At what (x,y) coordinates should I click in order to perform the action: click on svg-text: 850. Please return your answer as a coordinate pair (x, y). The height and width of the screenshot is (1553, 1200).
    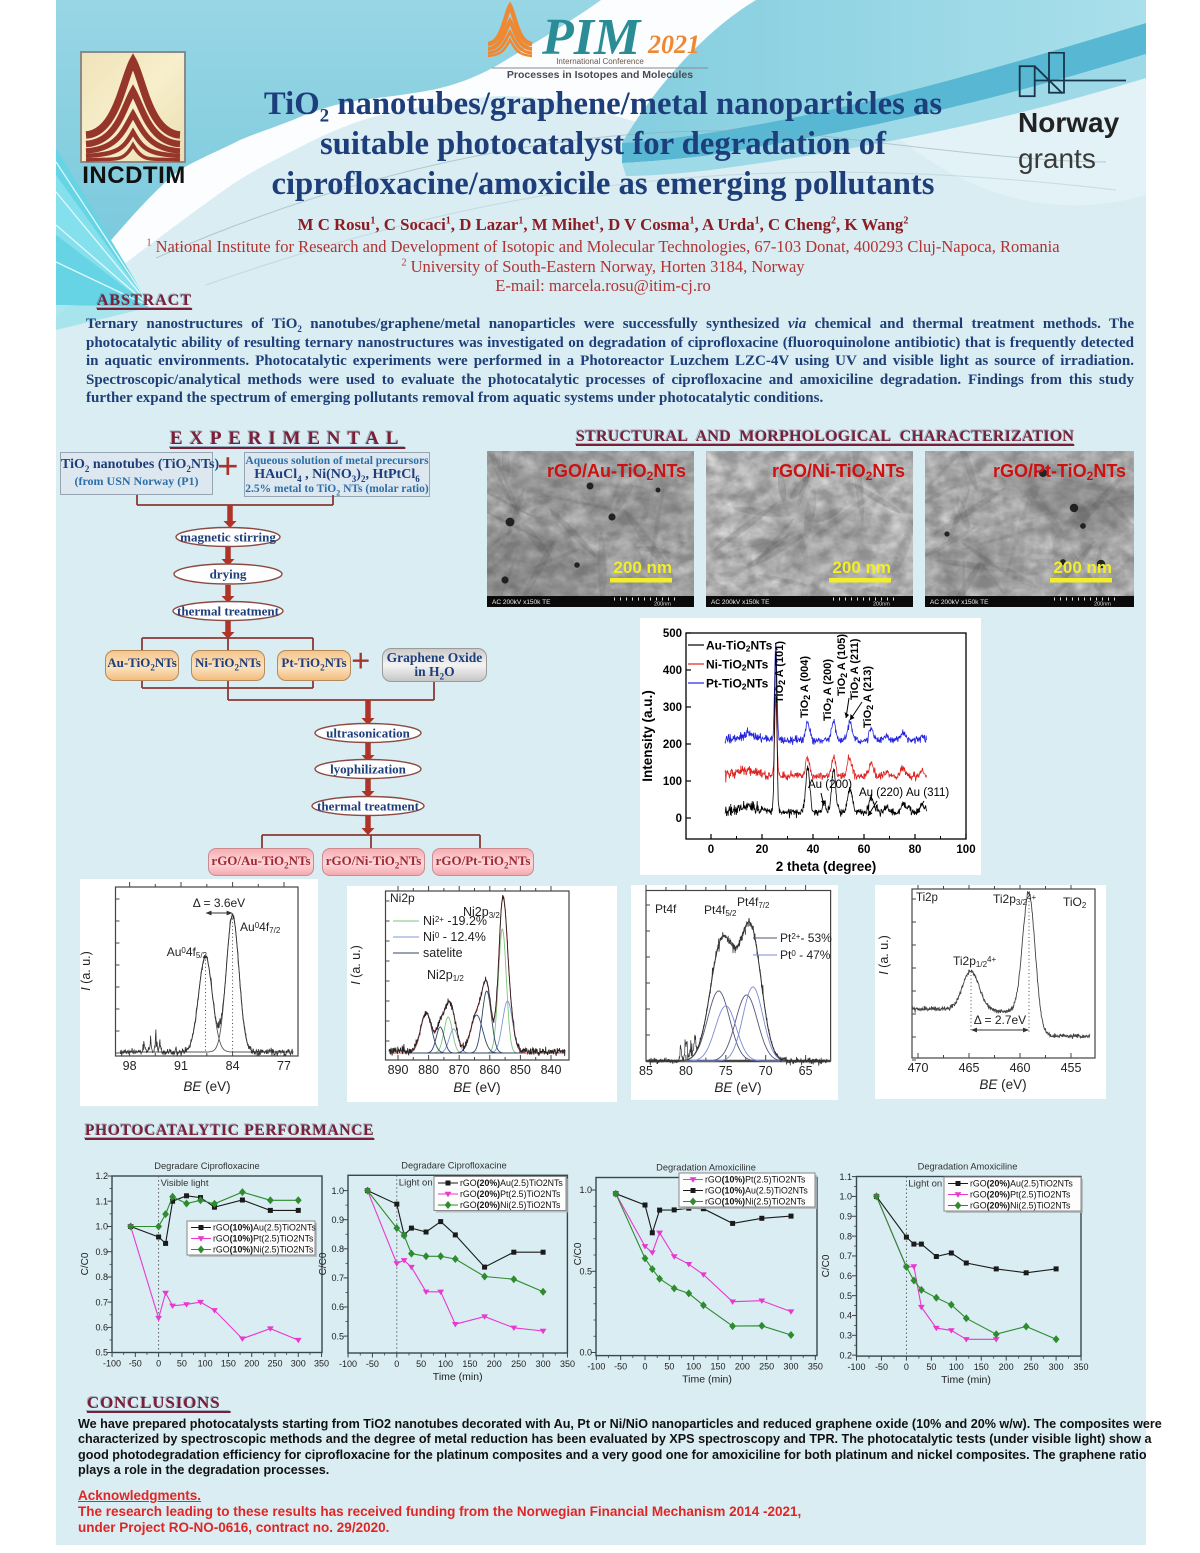
    Looking at the image, I should click on (520, 1070).